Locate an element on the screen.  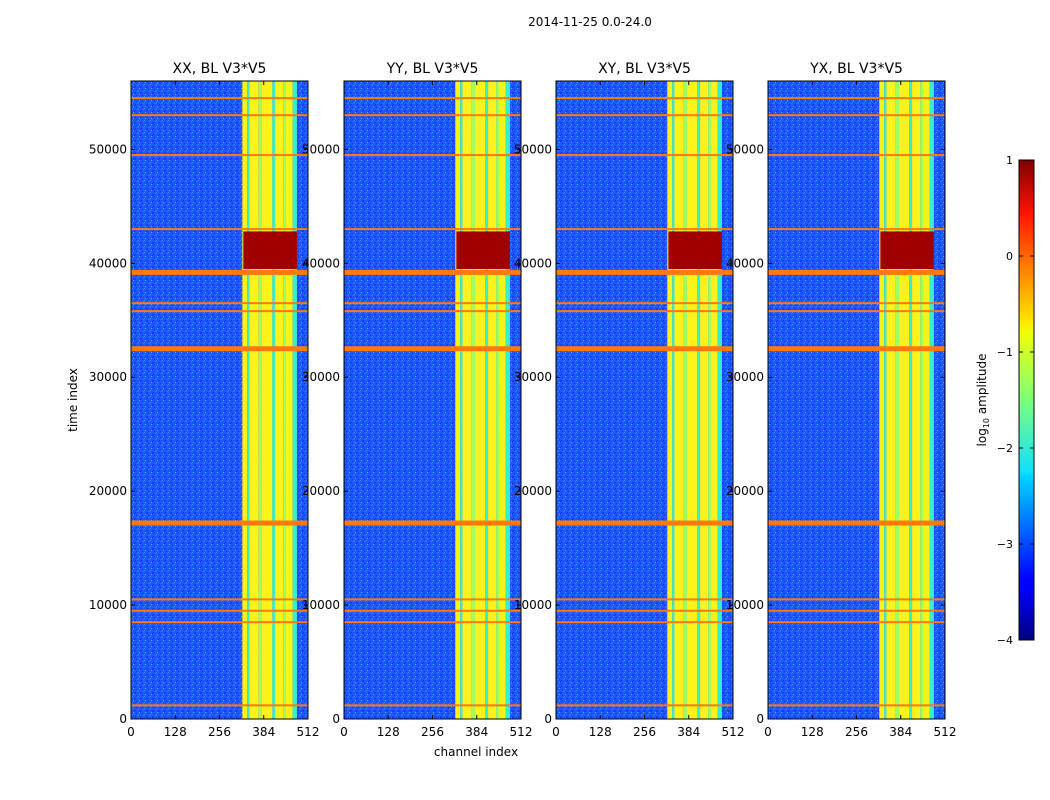
y-axis-label: time index is located at coordinates (73, 400).